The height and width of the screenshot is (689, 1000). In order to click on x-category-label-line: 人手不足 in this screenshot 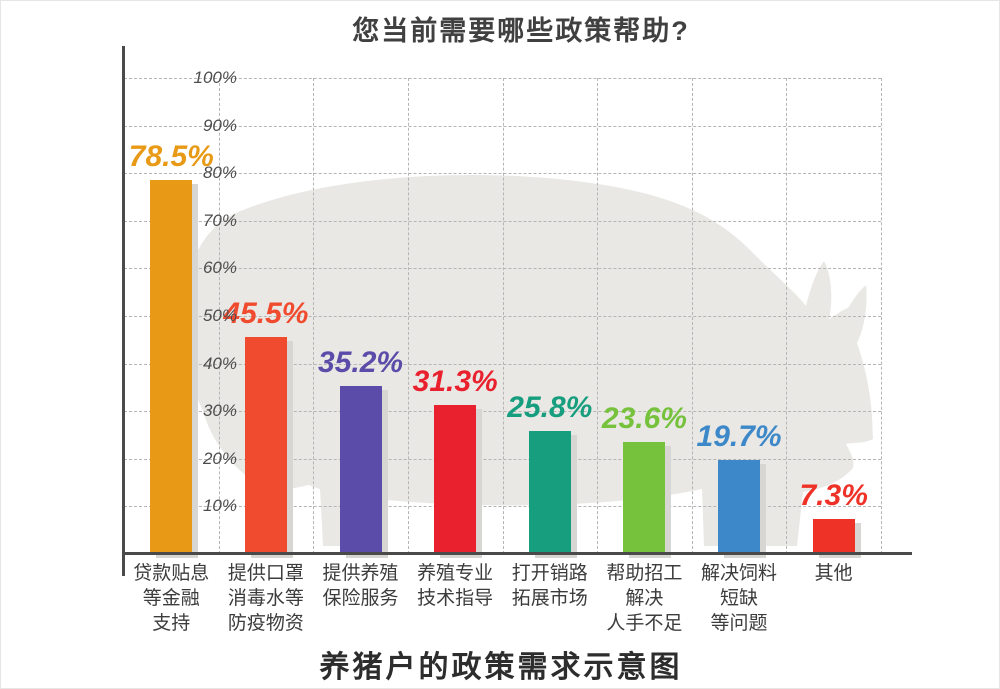, I will do `click(644, 623)`.